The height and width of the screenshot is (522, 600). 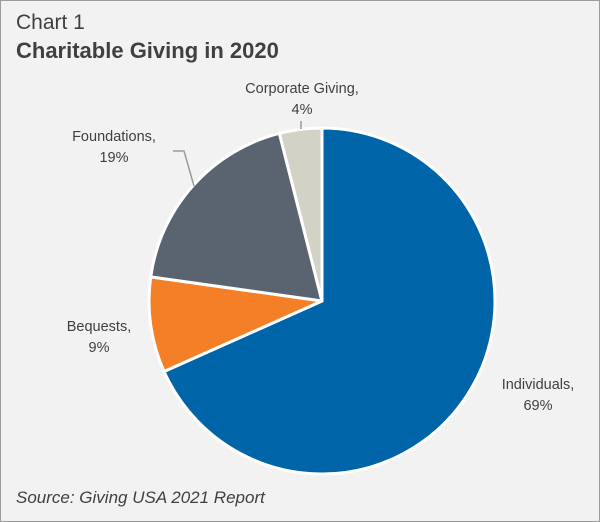 What do you see at coordinates (147, 50) in the screenshot?
I see `chart-title: Charitable Giving in 2020` at bounding box center [147, 50].